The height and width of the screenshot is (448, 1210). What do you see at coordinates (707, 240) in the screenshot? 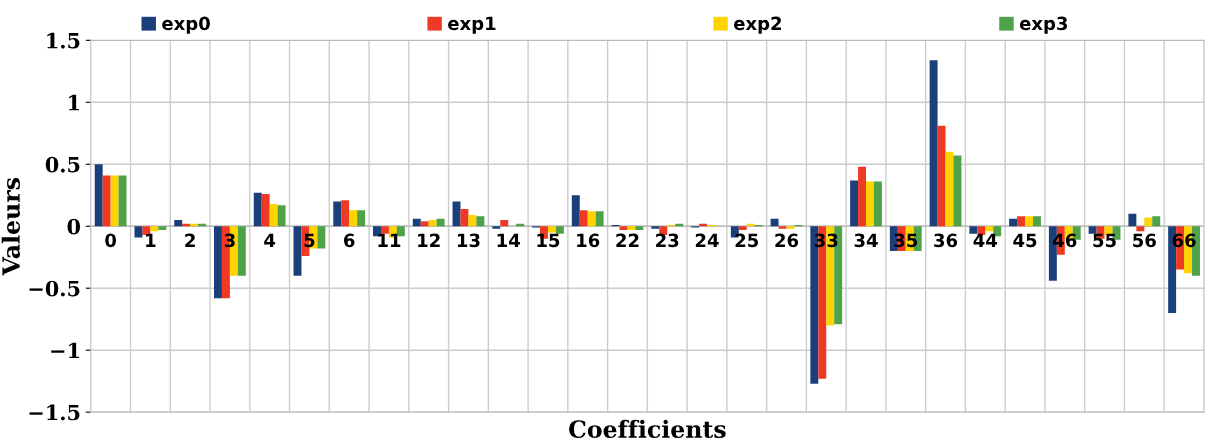
I see `x-tick-label: 24` at bounding box center [707, 240].